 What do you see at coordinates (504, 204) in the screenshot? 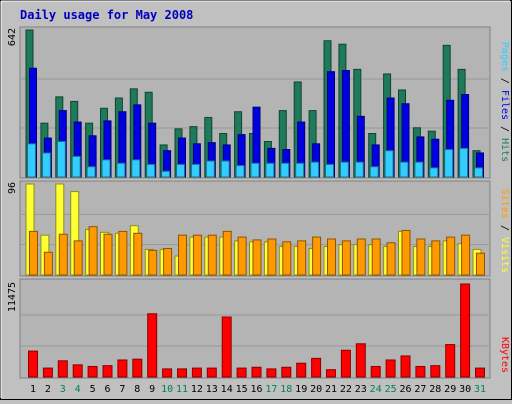
I see `axis-title-part: Sites` at bounding box center [504, 204].